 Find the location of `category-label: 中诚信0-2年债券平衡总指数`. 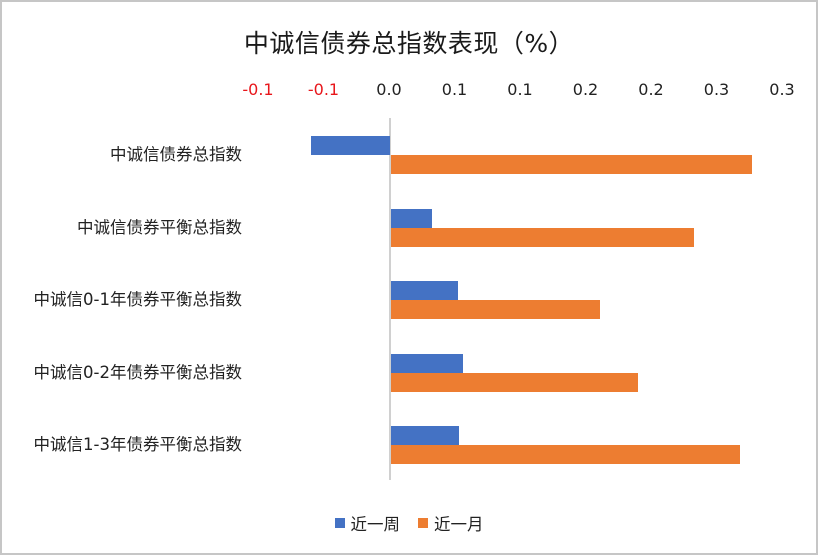

category-label: 中诚信0-2年债券平衡总指数 is located at coordinates (137, 372).